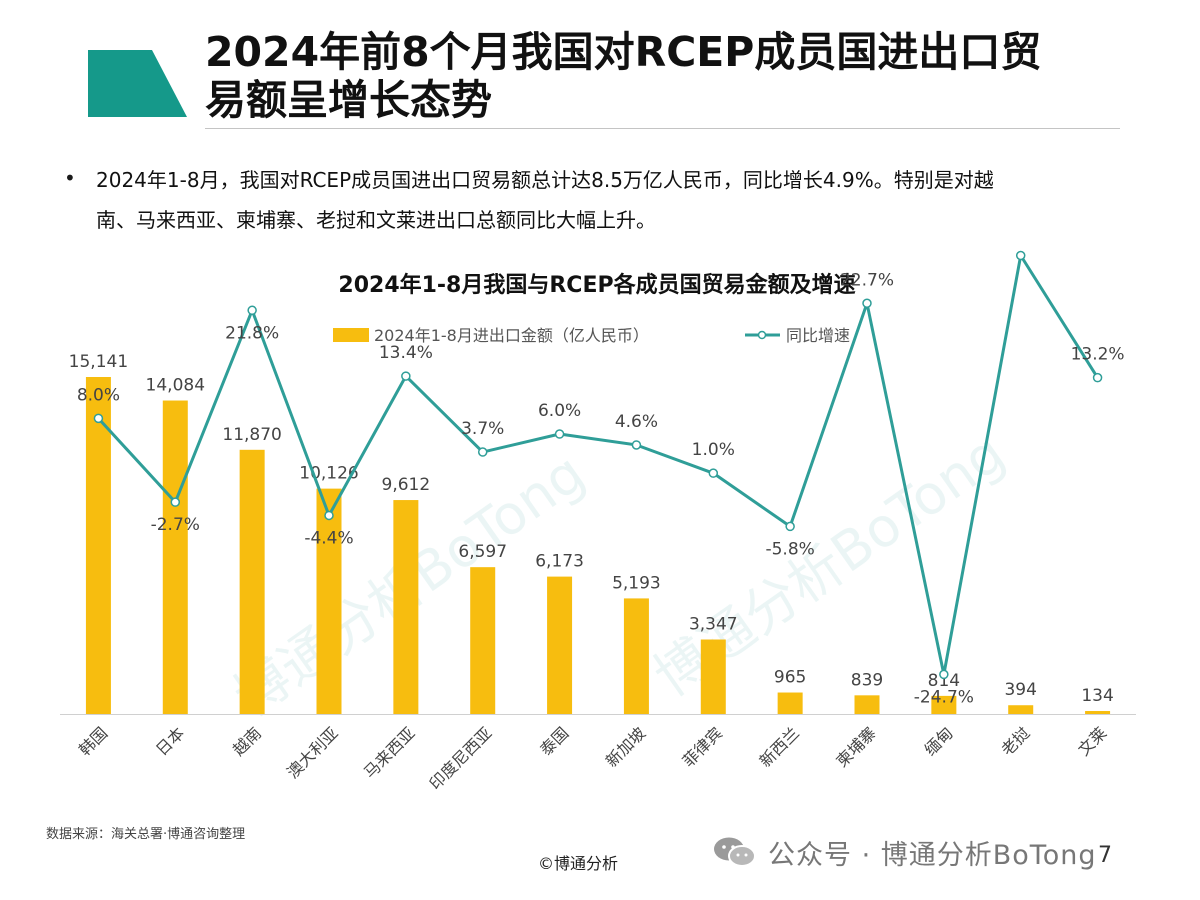 This screenshot has width=1200, height=900. I want to click on bar-label-0: 15,141, so click(98, 362).